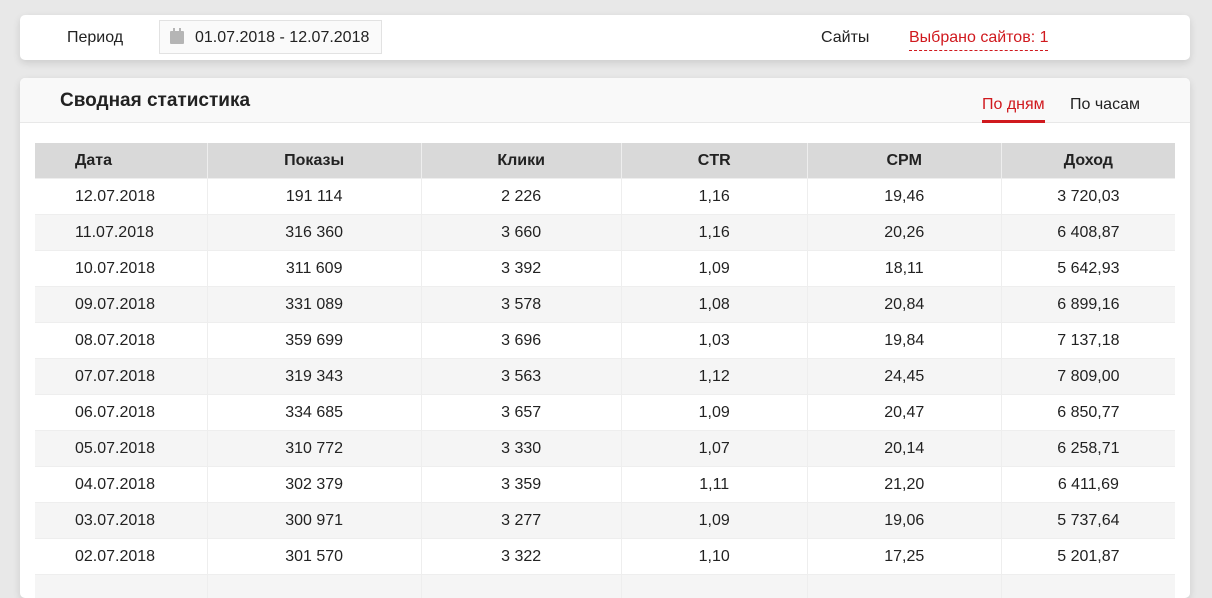  I want to click on tab-by-hours: По часам, so click(1105, 108).